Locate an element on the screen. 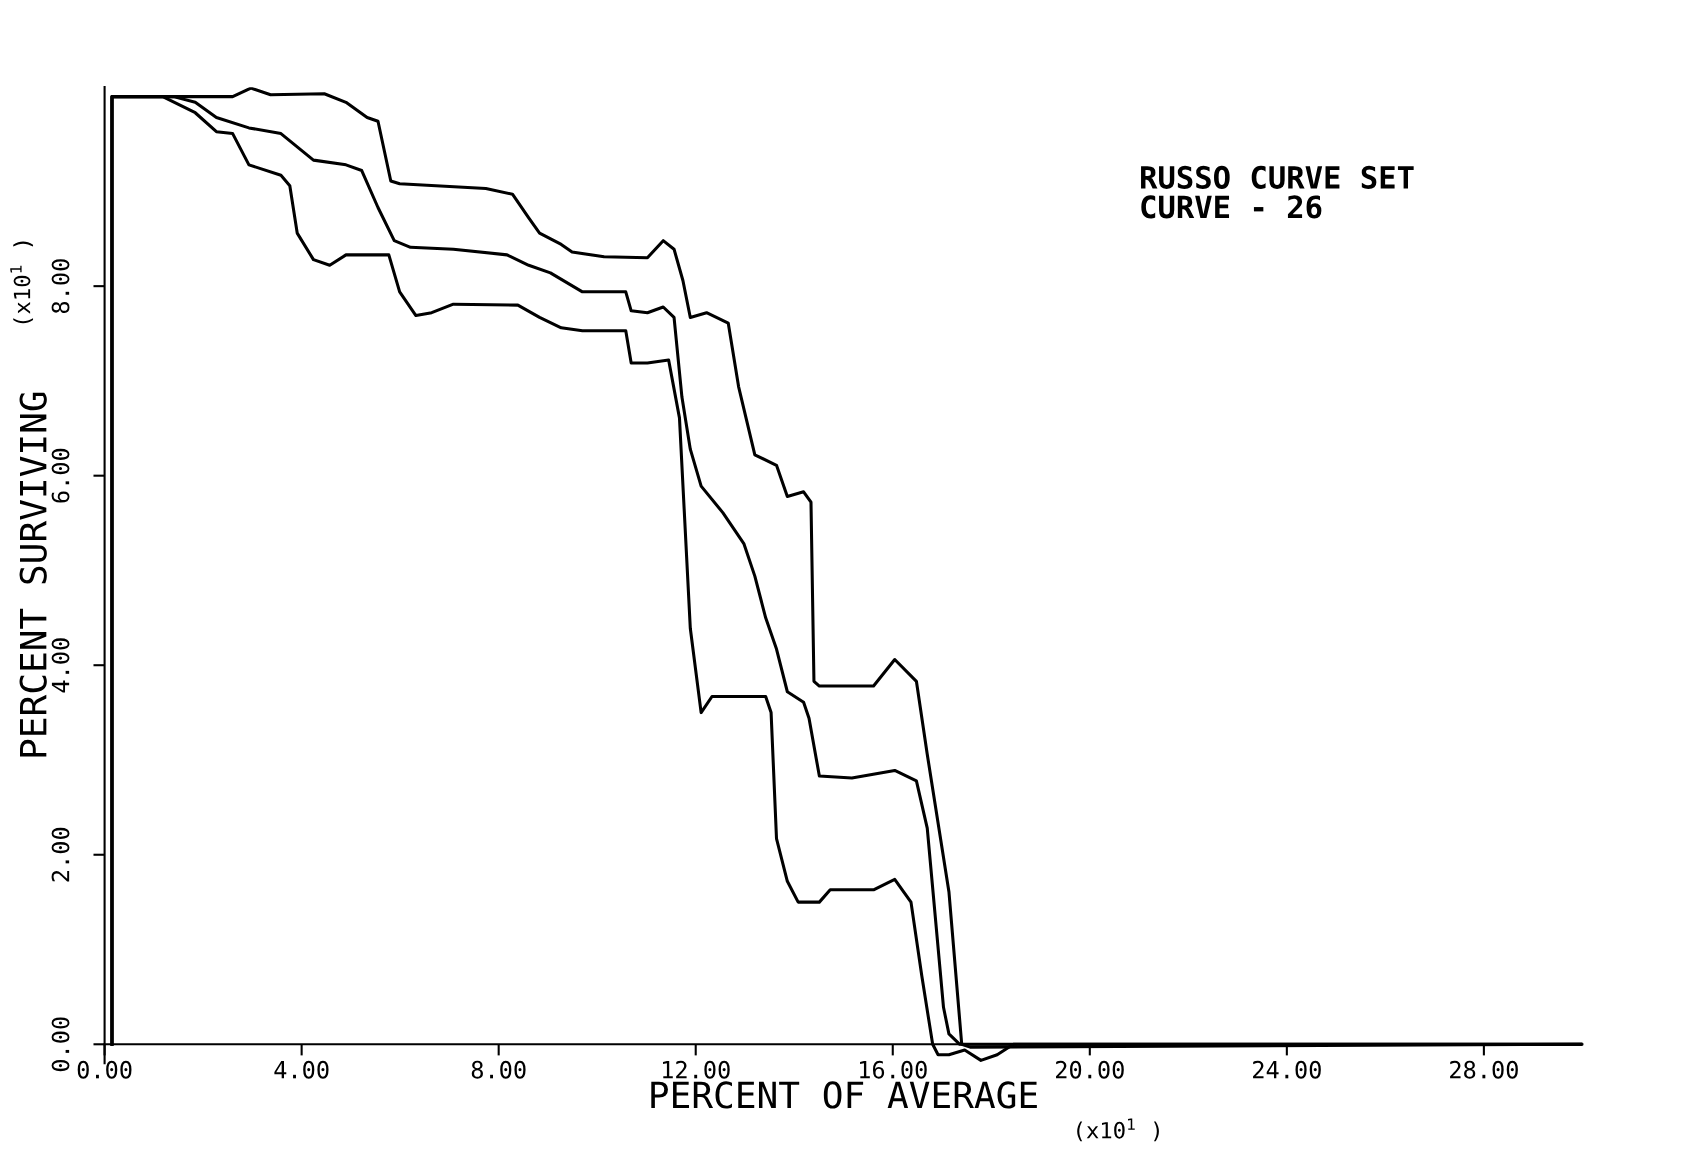  x-tick-label: 20.00 is located at coordinates (1090, 1069).